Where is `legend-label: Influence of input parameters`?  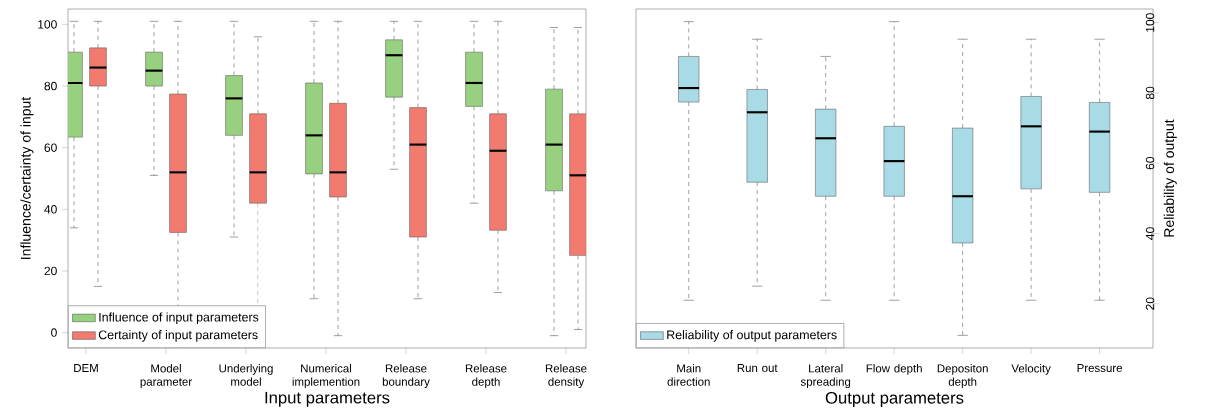
legend-label: Influence of input parameters is located at coordinates (179, 318).